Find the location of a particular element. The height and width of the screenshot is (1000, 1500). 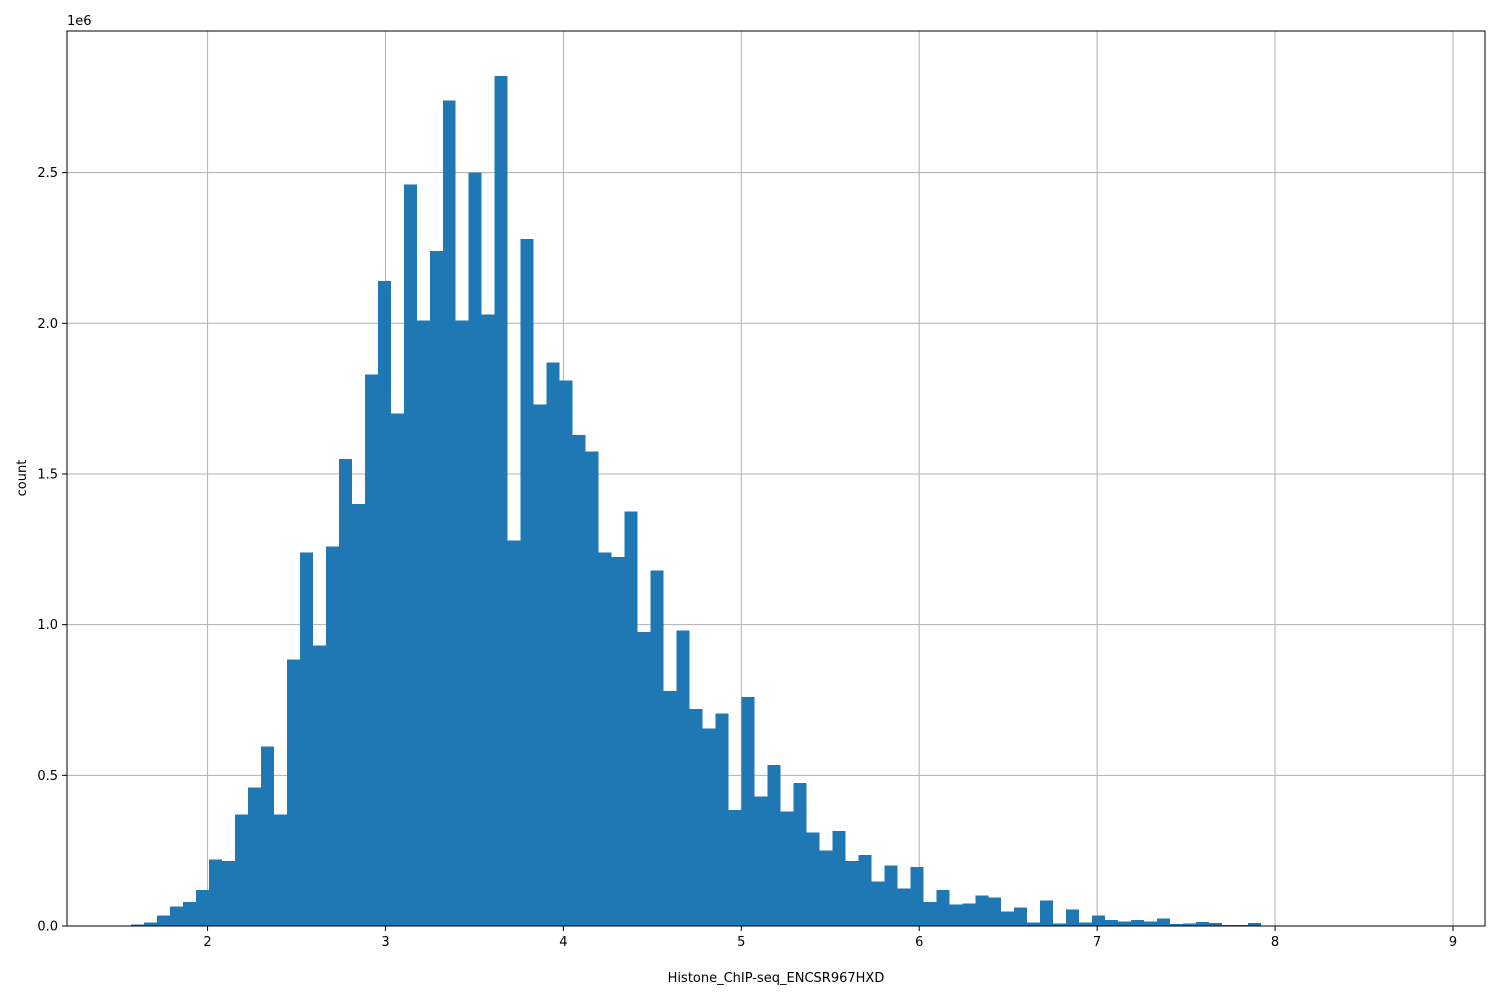

y-scale-label: 1e6 is located at coordinates (79, 21).